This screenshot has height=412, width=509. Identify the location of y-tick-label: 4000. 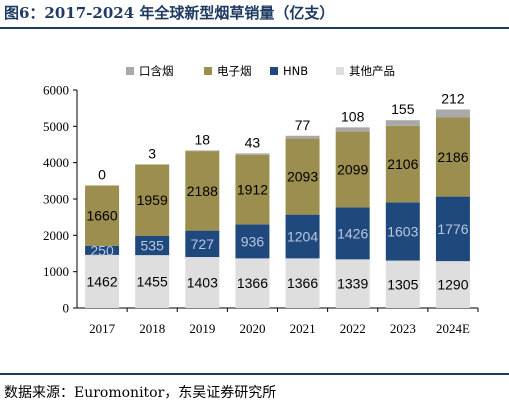
(56, 162).